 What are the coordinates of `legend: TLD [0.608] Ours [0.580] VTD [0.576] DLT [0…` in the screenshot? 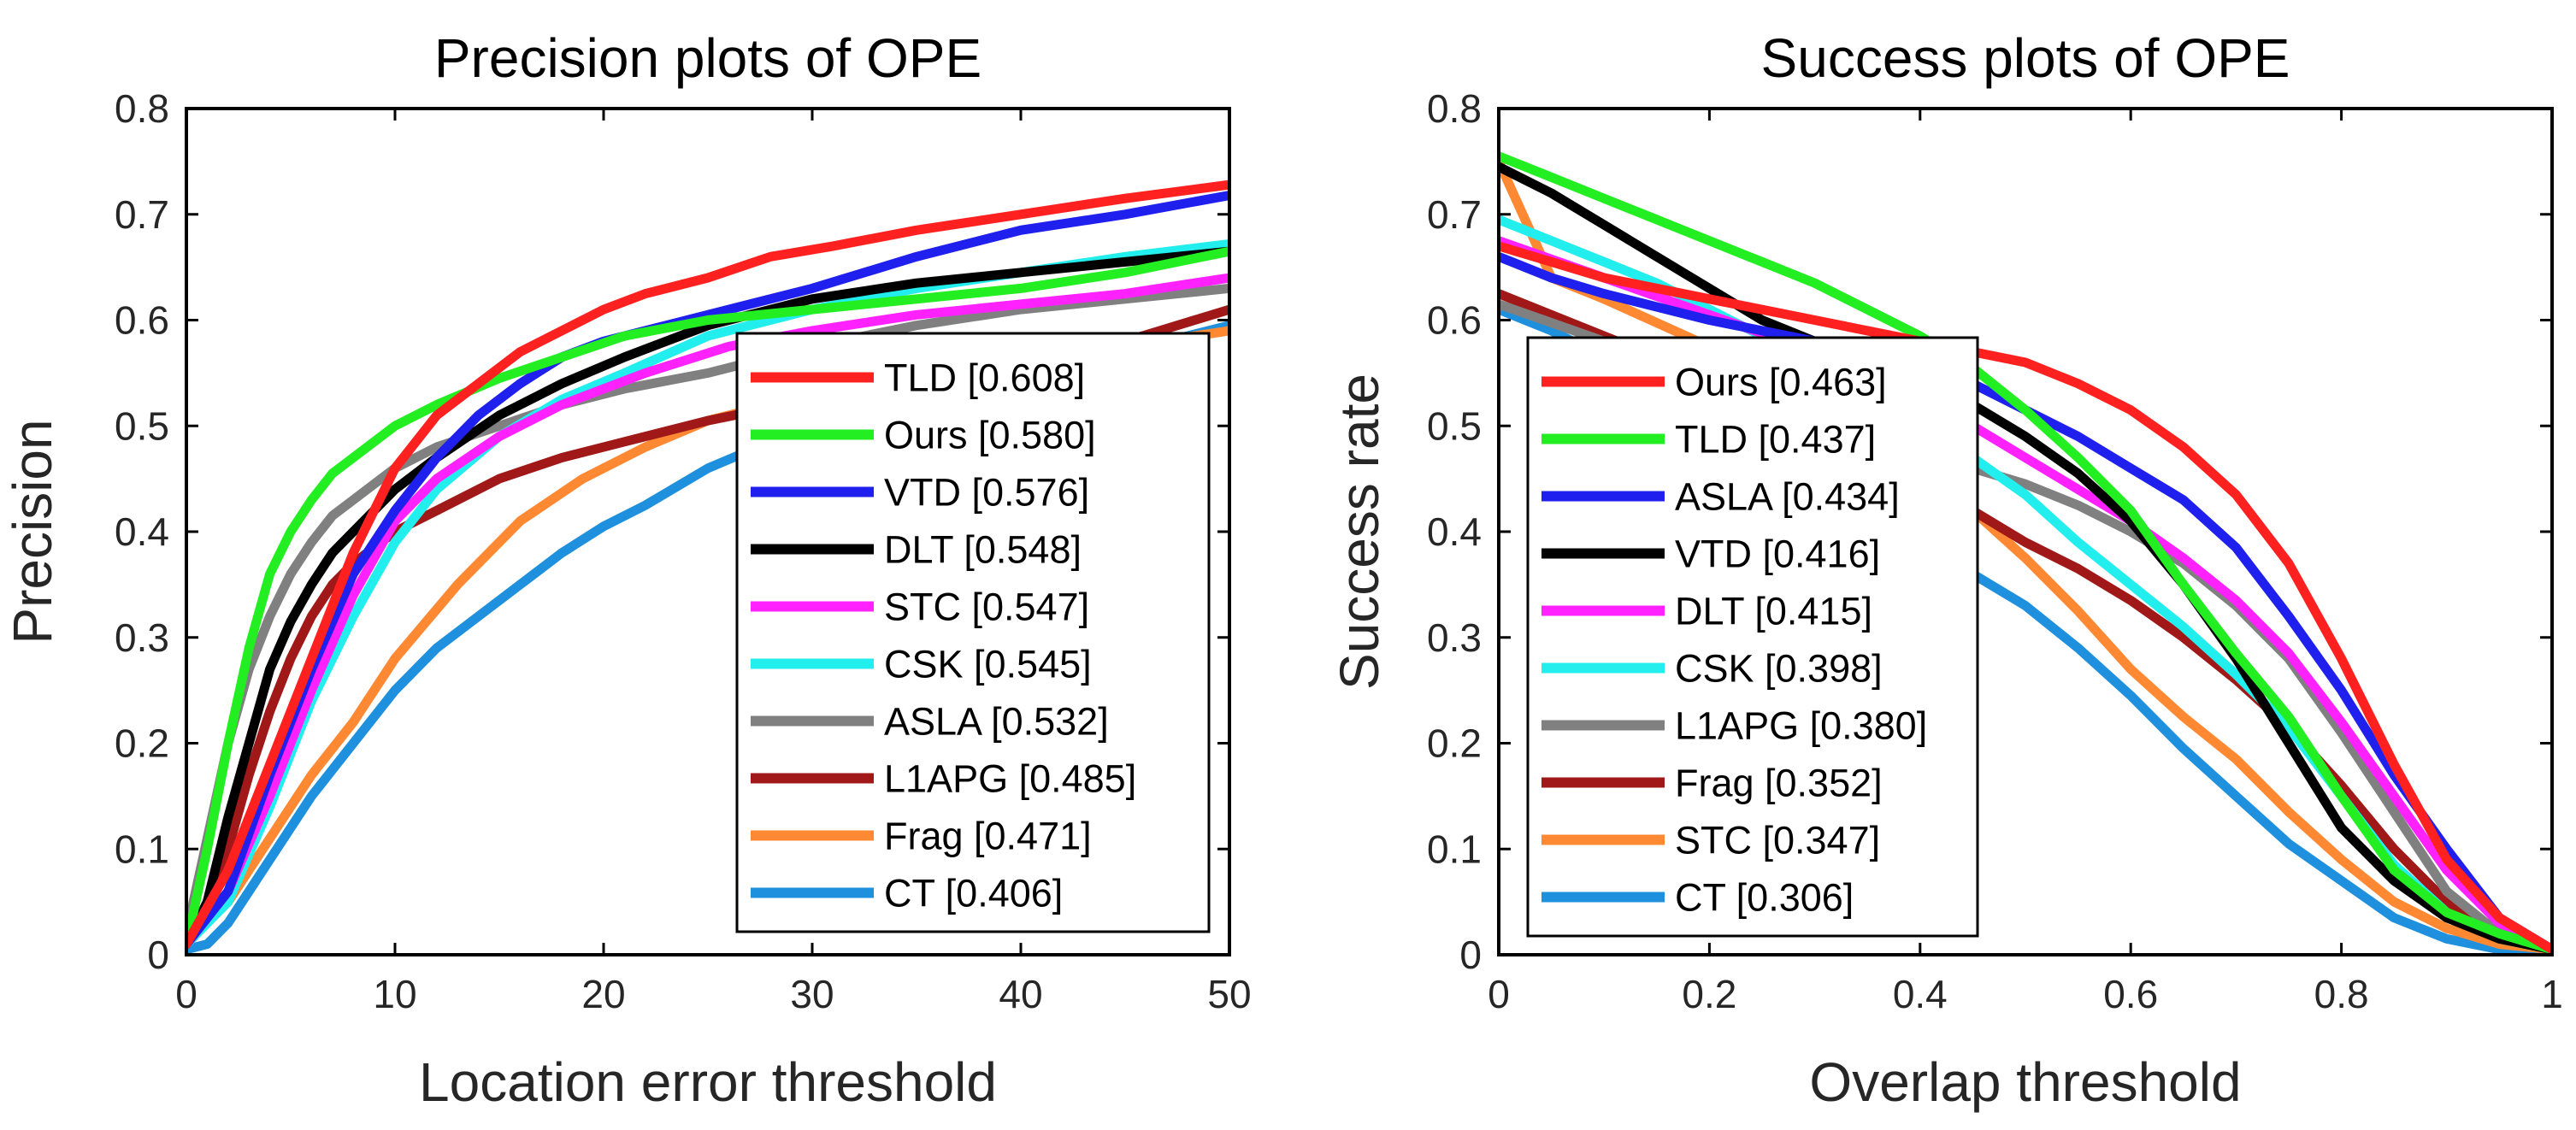 It's located at (973, 632).